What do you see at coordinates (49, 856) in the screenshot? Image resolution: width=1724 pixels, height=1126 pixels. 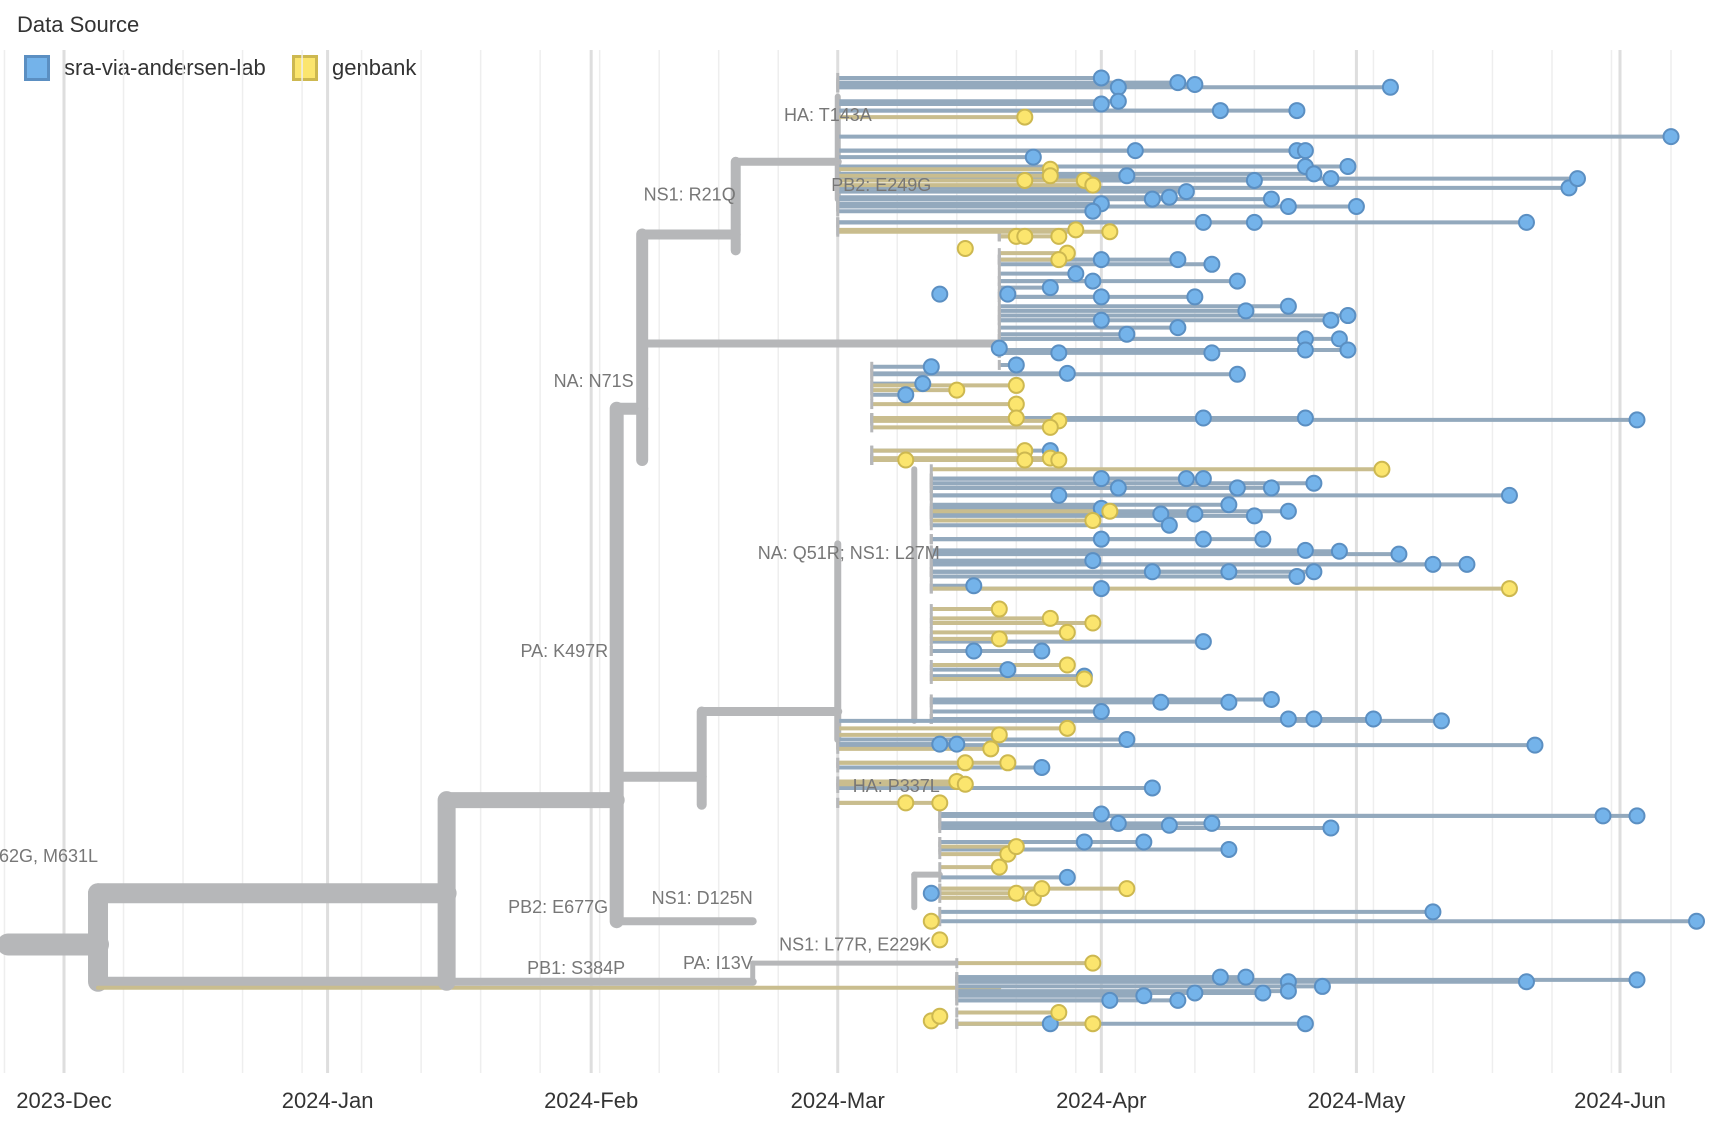 I see `branch-mutation-label: PA: L219I; PB2: E362G, M631L` at bounding box center [49, 856].